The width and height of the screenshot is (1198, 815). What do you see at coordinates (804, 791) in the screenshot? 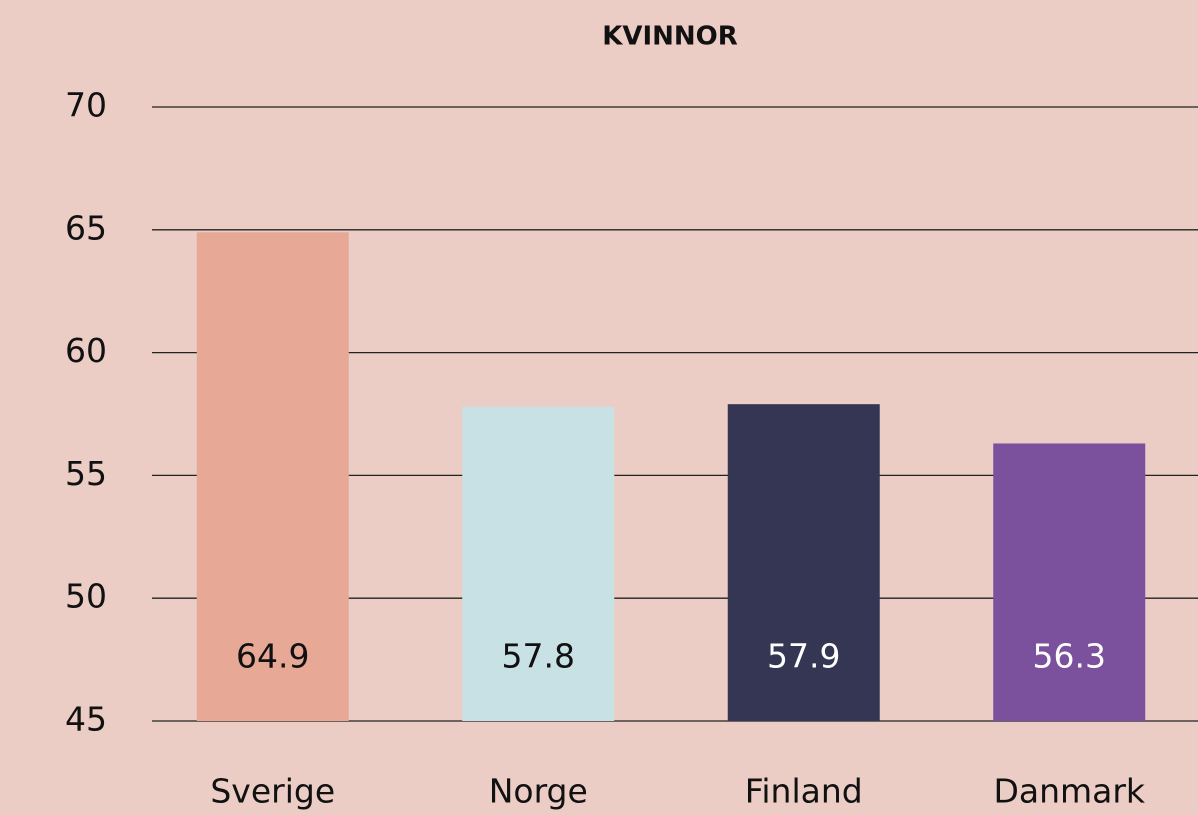
I see `x-tick-label: Finland` at bounding box center [804, 791].